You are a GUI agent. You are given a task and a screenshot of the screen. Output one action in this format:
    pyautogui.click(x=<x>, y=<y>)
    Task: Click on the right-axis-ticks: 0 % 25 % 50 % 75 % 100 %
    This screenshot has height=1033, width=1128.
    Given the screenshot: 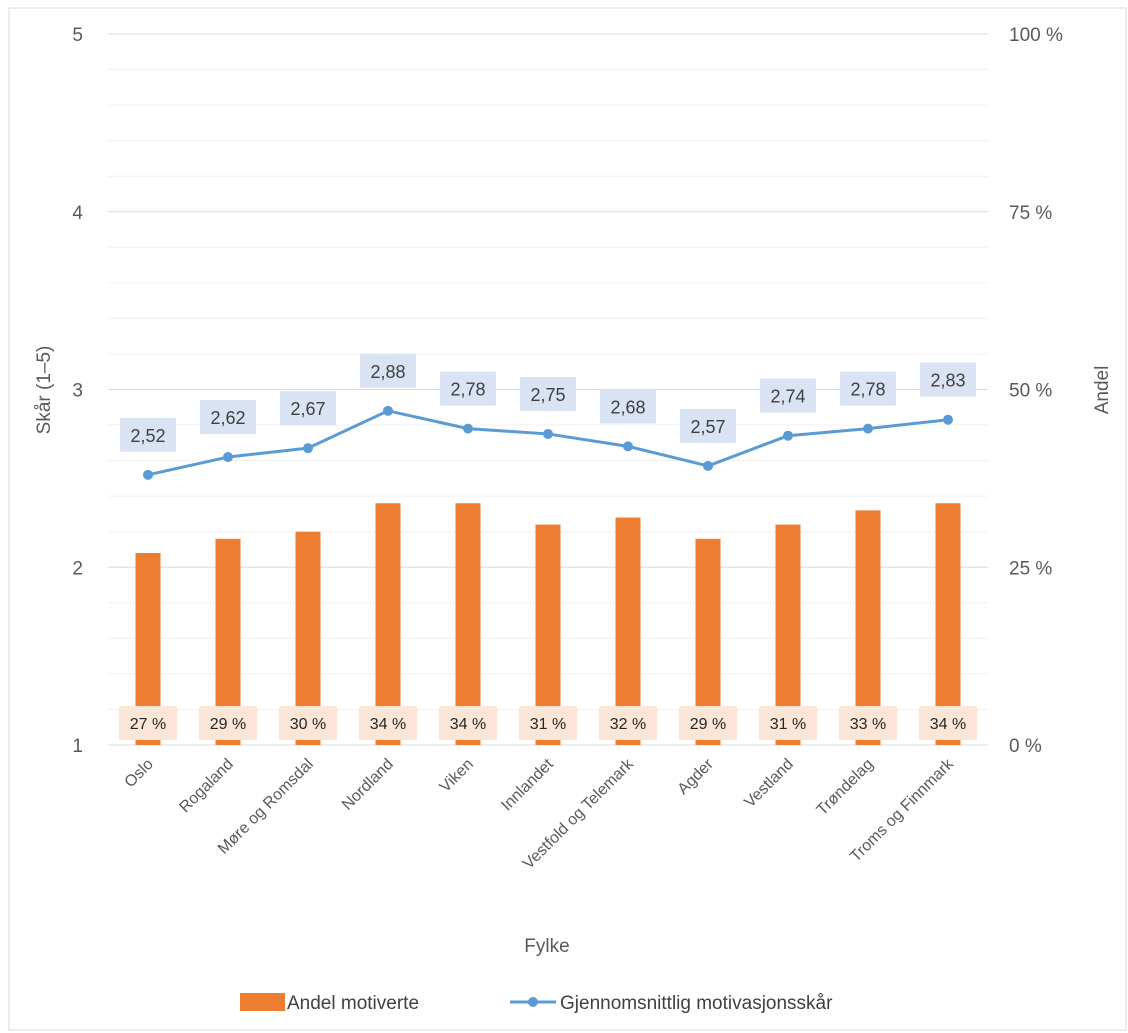 What is the action you would take?
    pyautogui.click(x=1036, y=391)
    